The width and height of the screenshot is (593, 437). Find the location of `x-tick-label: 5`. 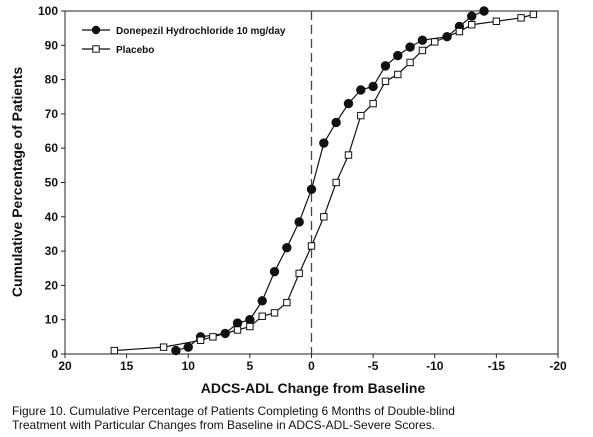

x-tick-label: 5 is located at coordinates (250, 366).